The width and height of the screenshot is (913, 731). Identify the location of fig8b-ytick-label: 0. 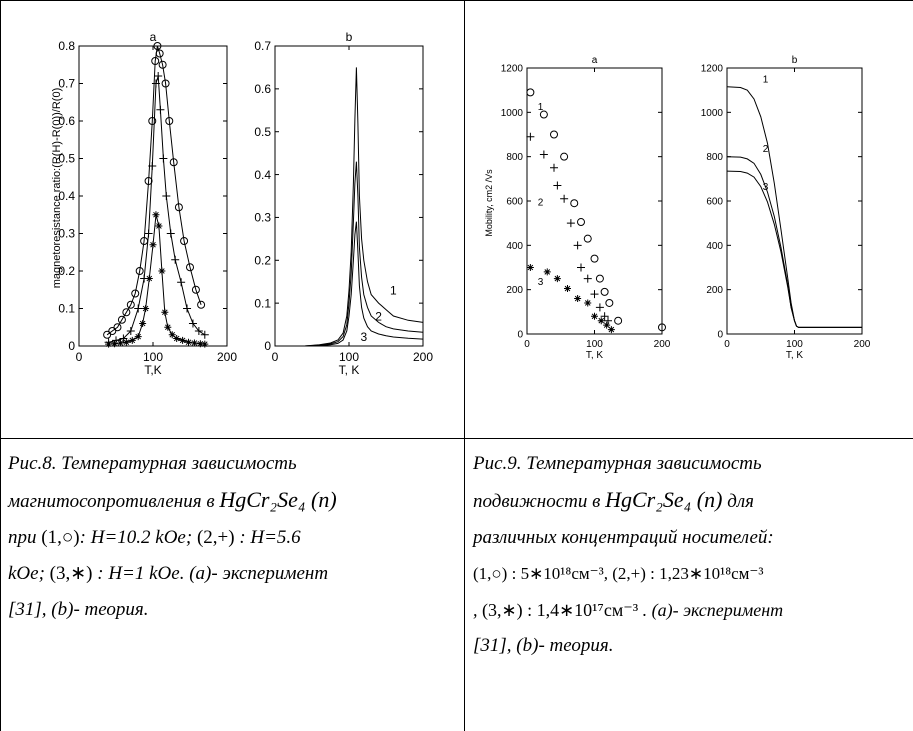
(267, 346).